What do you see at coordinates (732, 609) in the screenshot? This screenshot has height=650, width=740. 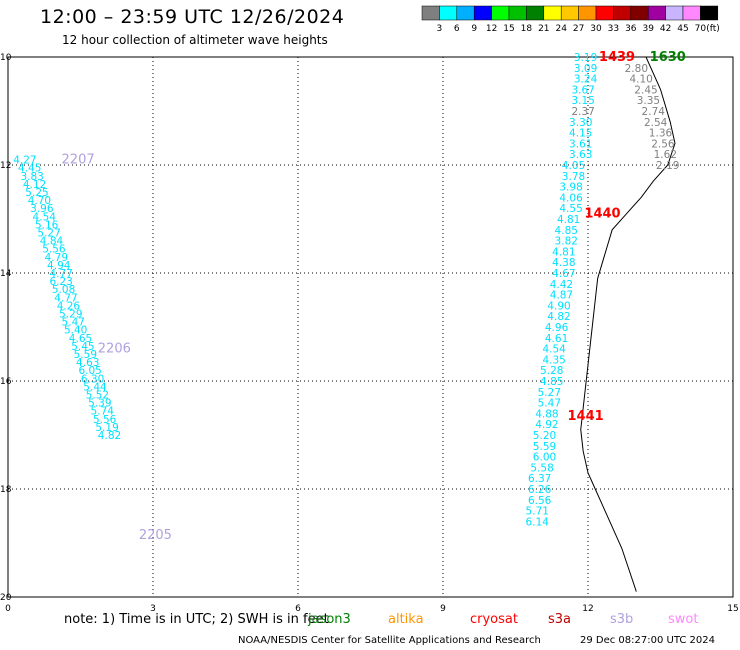 I see `x-tick-label: 15` at bounding box center [732, 609].